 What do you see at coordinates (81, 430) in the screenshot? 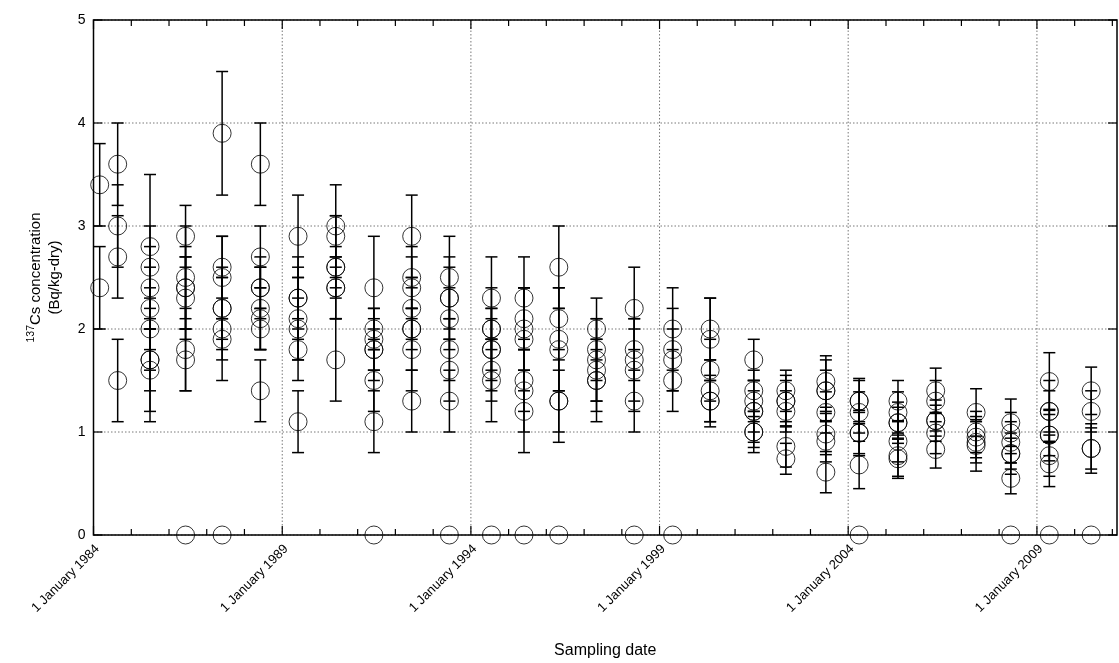
I see `y-tick-label: 1` at bounding box center [81, 430].